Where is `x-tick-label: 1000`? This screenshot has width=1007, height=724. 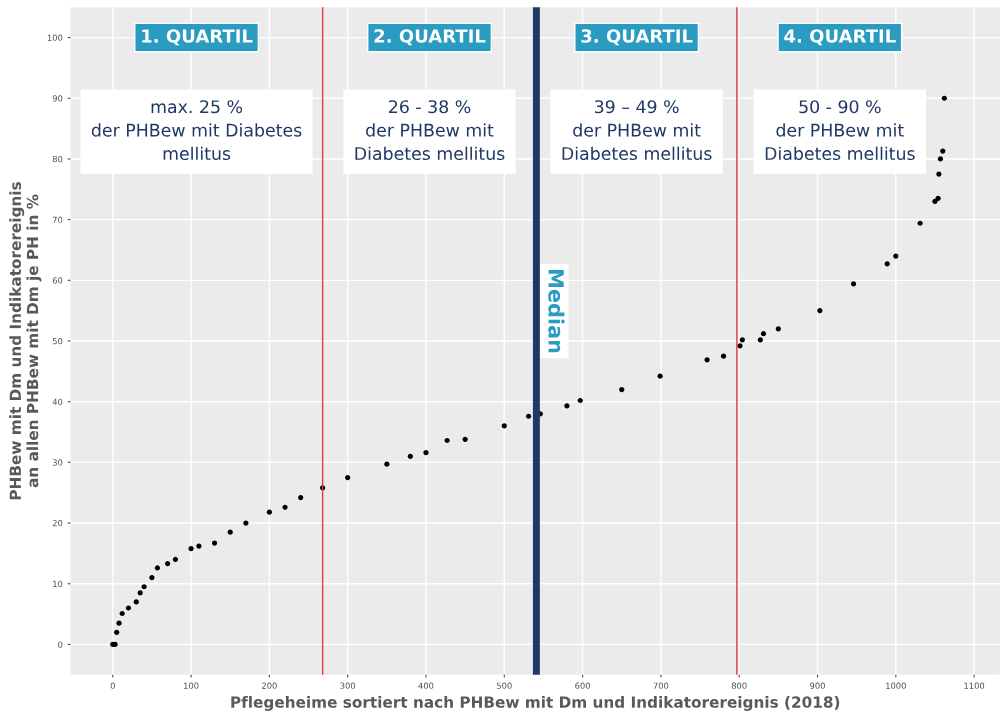
x-tick-label: 1000 is located at coordinates (896, 685).